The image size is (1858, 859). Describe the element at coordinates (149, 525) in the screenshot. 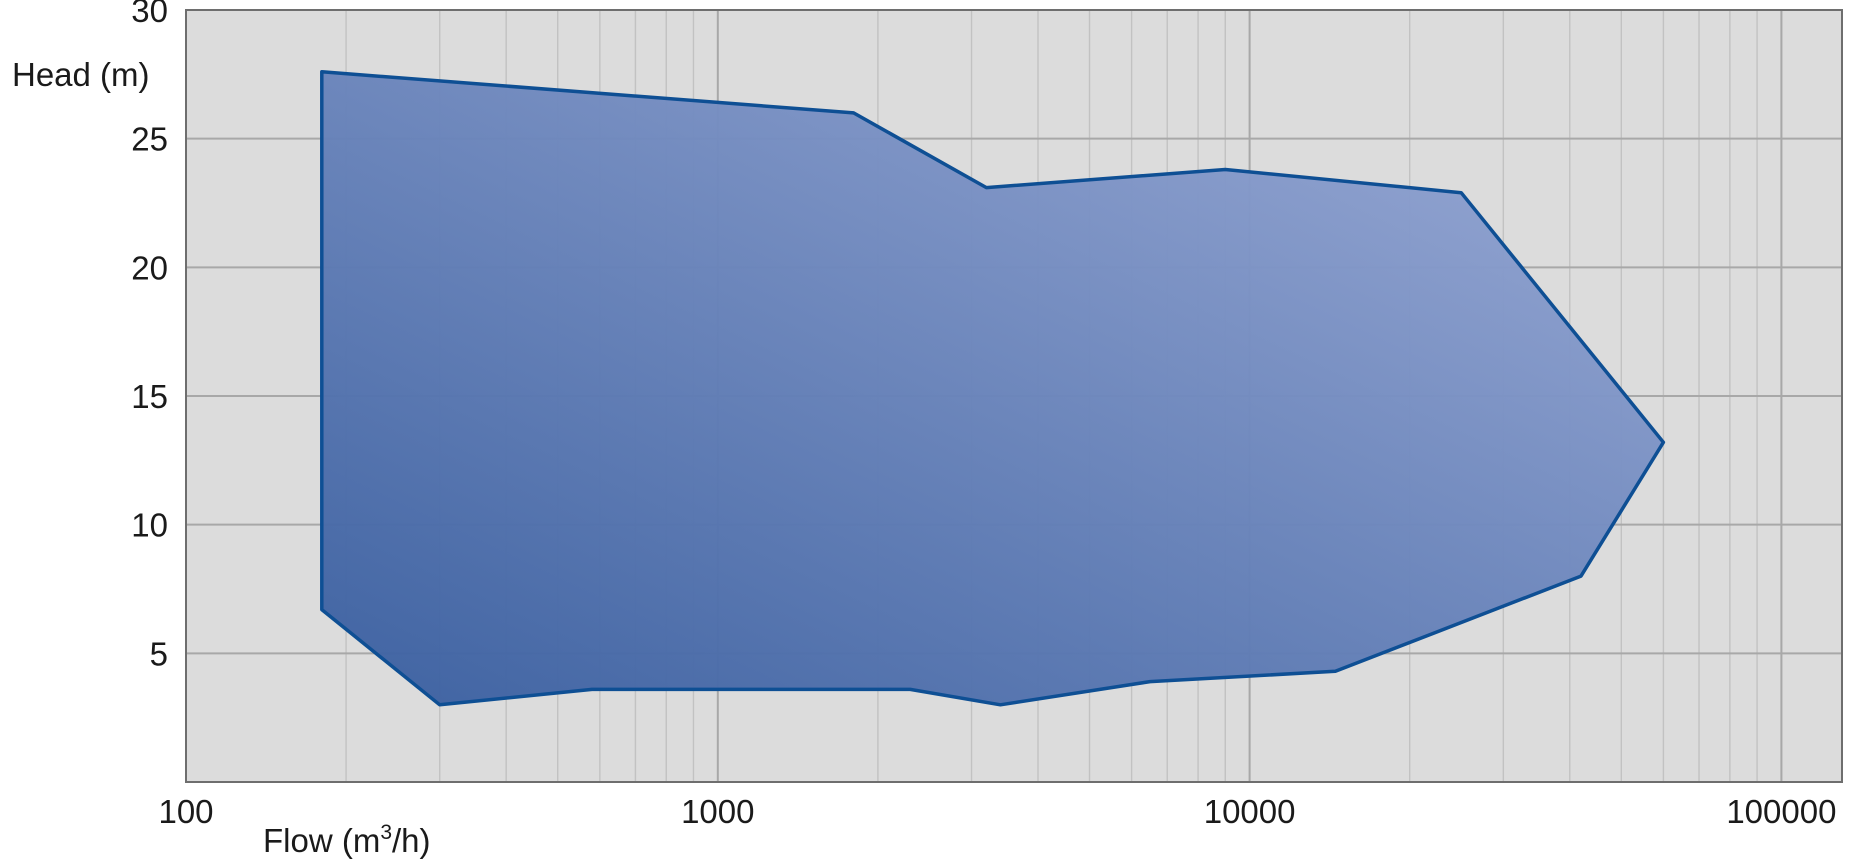

I see `y-tick-label: 10` at that location.